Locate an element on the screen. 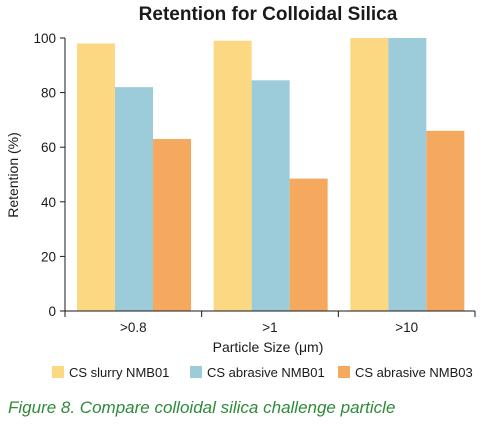 This screenshot has height=425, width=498. y-tick-label-4: 80 is located at coordinates (48, 93).